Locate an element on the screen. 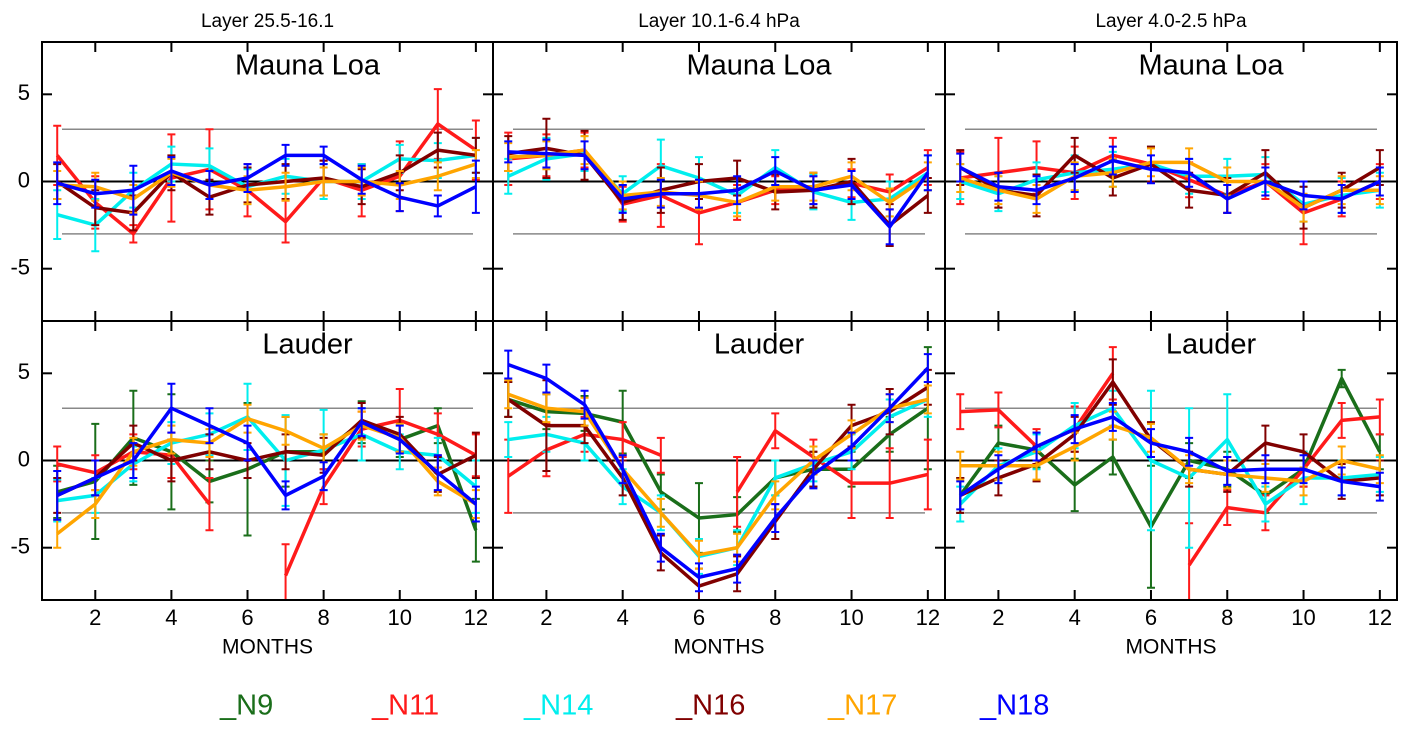 This screenshot has height=732, width=1408. panel-title: Layer 25.5-16.1 is located at coordinates (267, 21).